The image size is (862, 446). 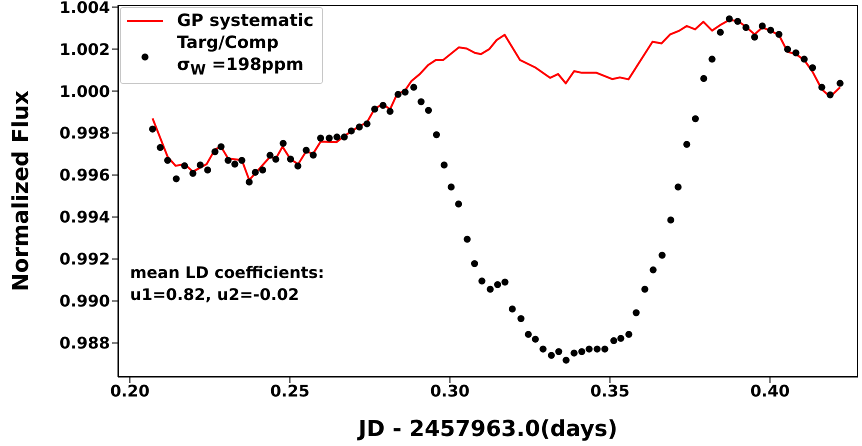 What do you see at coordinates (84, 343) in the screenshot?
I see `y-tick-label: 0.988` at bounding box center [84, 343].